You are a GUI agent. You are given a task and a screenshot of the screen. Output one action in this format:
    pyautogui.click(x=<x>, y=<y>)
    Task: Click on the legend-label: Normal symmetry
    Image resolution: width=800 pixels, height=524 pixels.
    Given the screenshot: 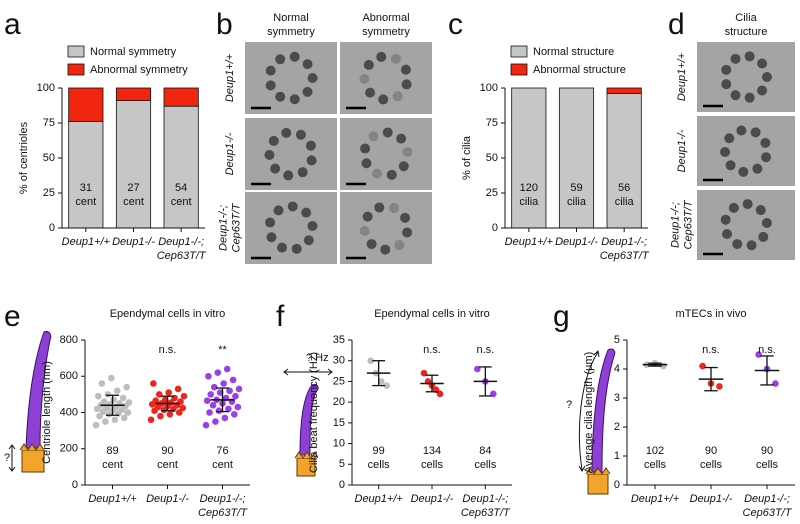 What is the action you would take?
    pyautogui.click(x=133, y=52)
    